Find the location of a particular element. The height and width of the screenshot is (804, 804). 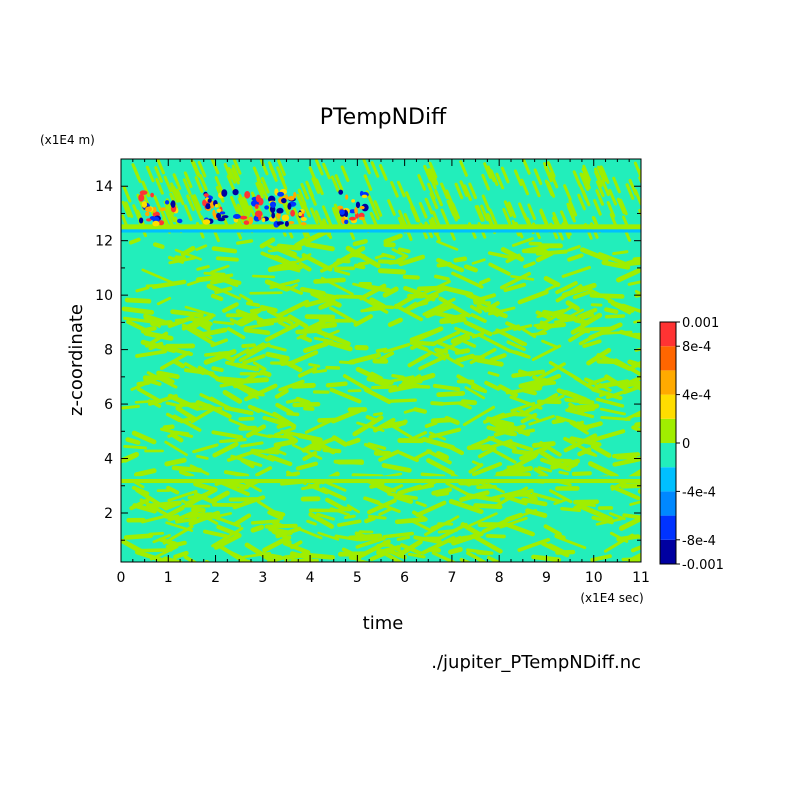

colorbar-tick-label: -8e-4 is located at coordinates (699, 541).